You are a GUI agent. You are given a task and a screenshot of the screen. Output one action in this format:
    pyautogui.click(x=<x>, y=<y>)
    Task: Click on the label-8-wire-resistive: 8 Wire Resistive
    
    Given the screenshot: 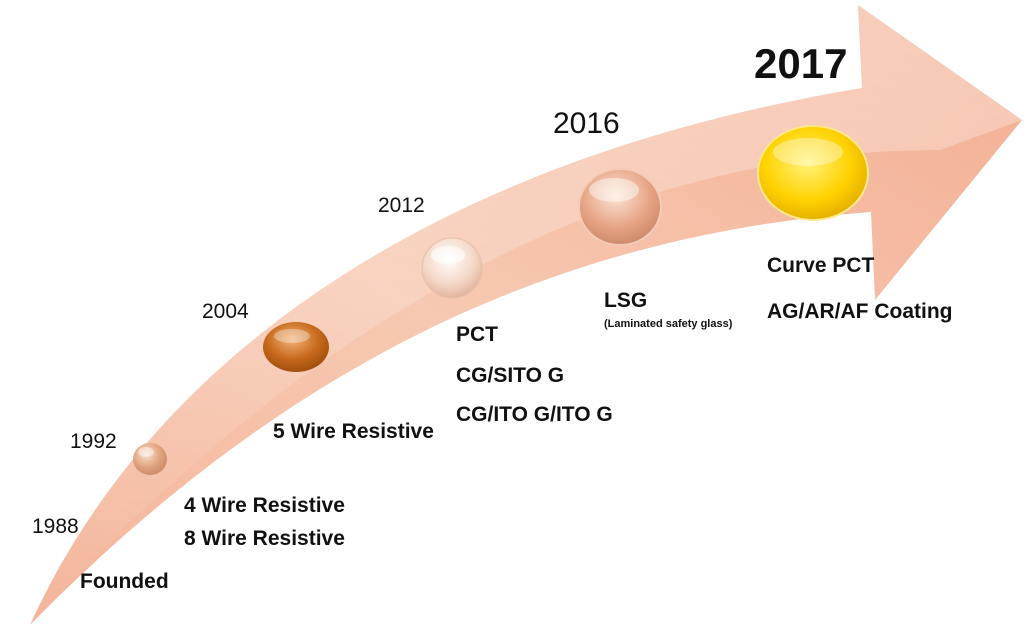 What is the action you would take?
    pyautogui.click(x=264, y=538)
    